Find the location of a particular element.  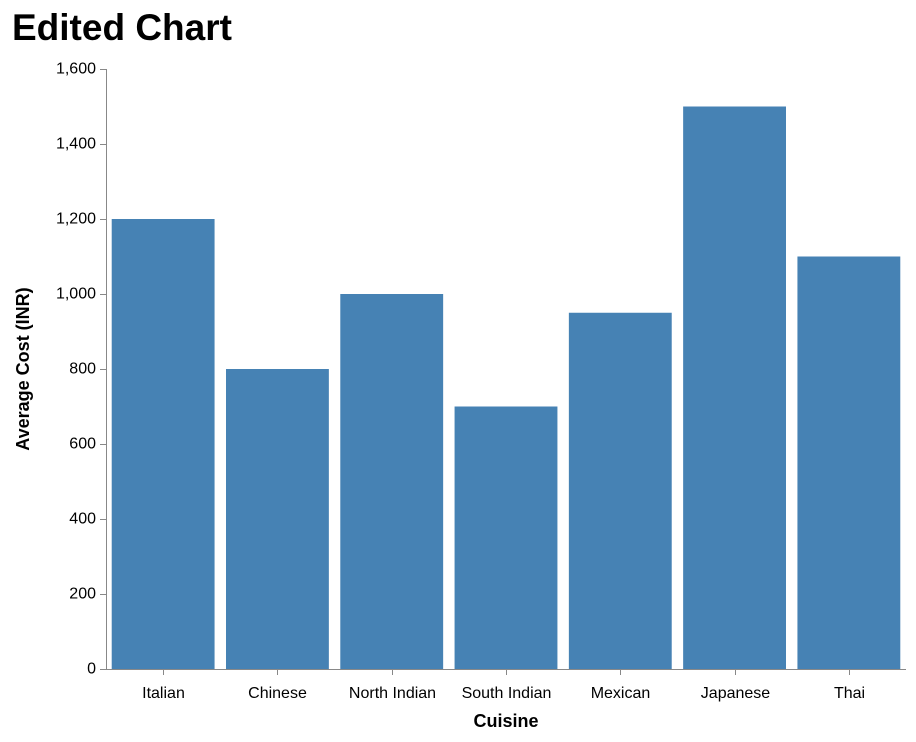

y-tick-label: 1,600 is located at coordinates (76, 69).